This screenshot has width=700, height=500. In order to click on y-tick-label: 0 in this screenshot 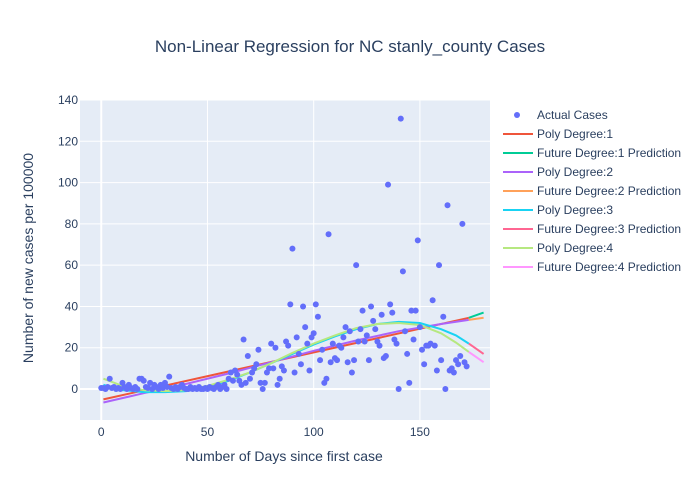, I will do `click(74, 389)`.